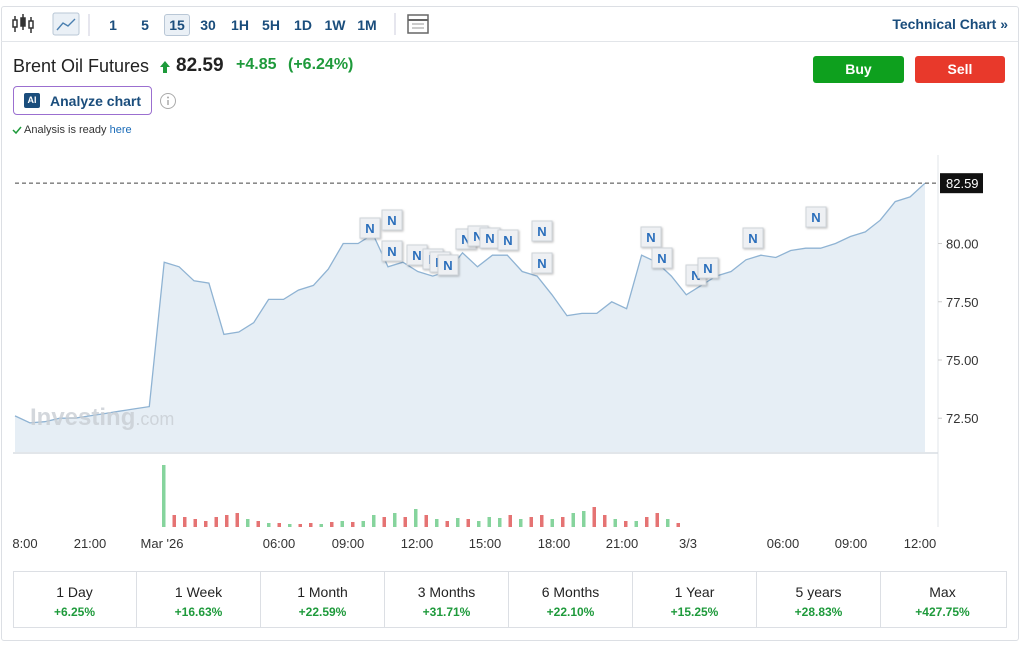 This screenshot has height=662, width=1020. What do you see at coordinates (367, 25) in the screenshot?
I see `interval-button: 1M` at bounding box center [367, 25].